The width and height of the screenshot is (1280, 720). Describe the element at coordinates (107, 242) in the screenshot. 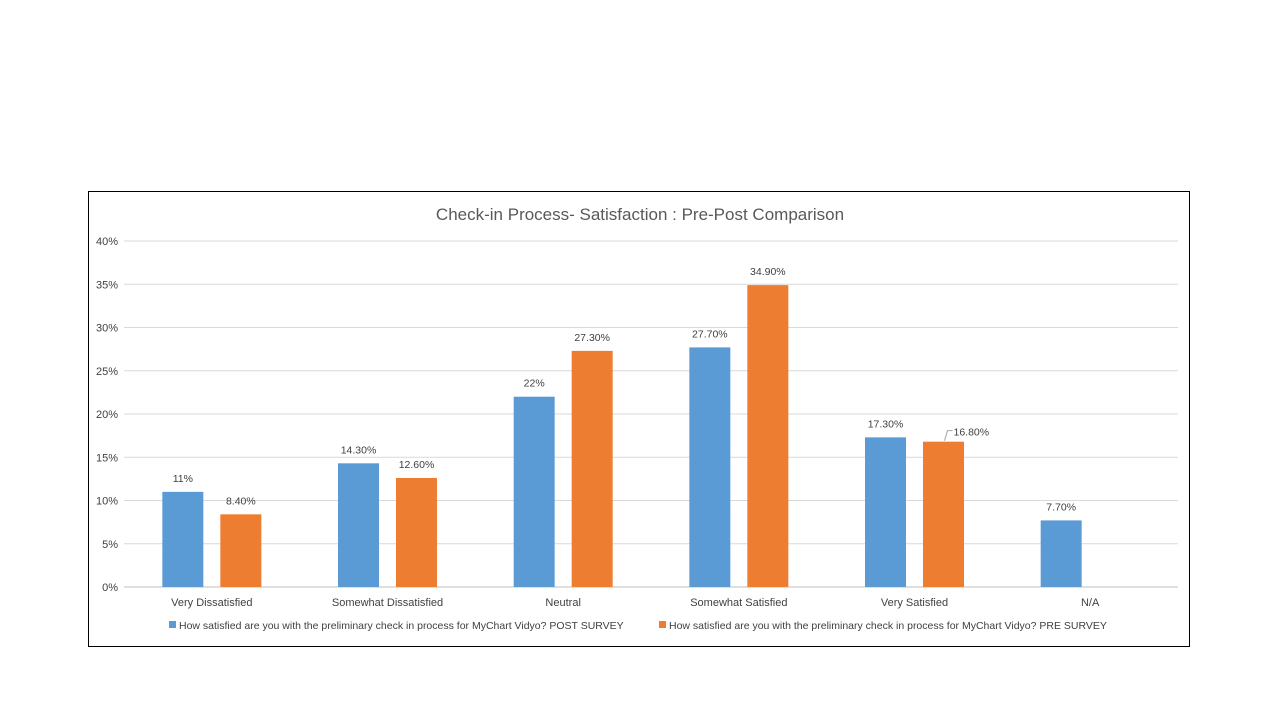

I see `y-tick-label: 40%` at that location.